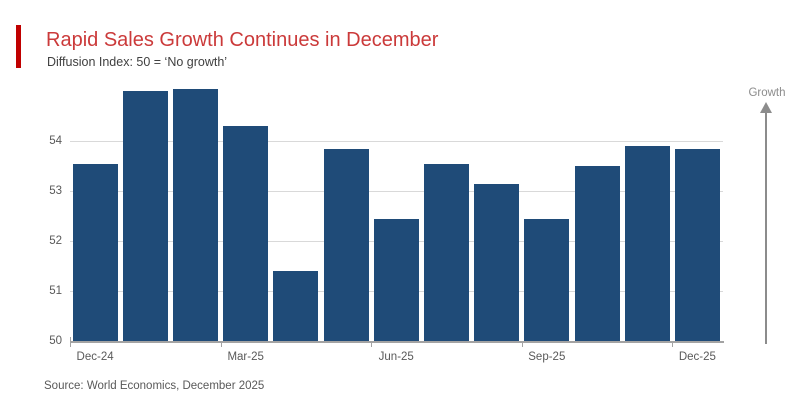  I want to click on chart-title: Rapid Sales Growth Continues in December, so click(242, 40).